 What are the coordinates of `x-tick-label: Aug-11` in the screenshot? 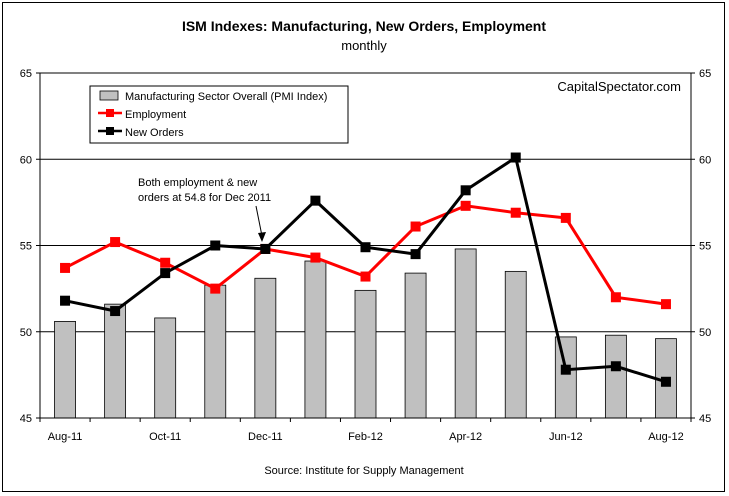 It's located at (65, 437).